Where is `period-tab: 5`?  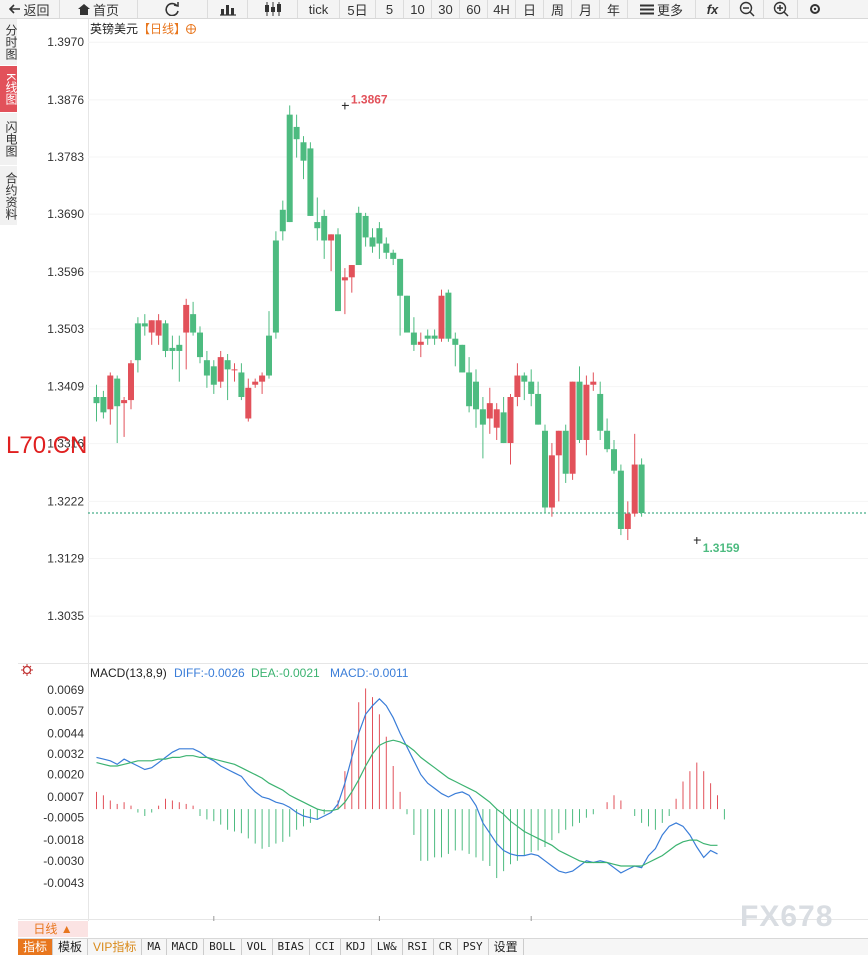
period-tab: 5 is located at coordinates (390, 9).